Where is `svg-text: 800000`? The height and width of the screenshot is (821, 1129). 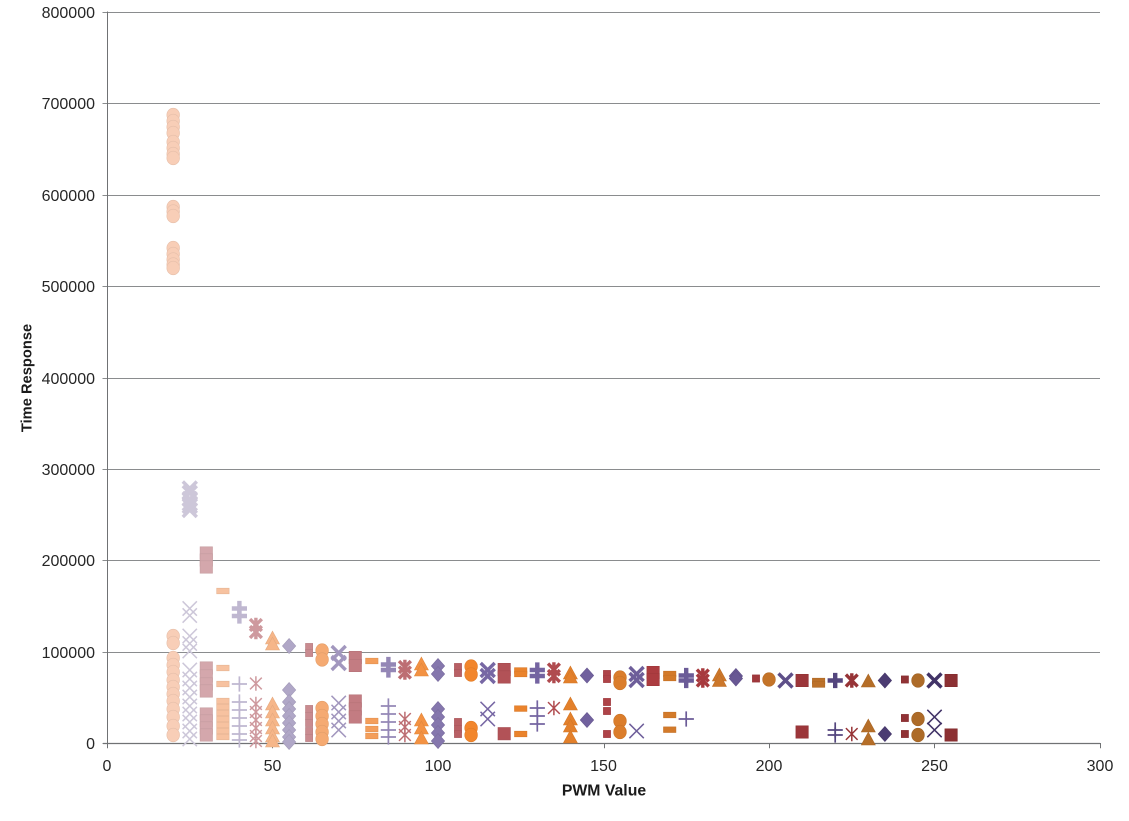 svg-text: 800000 is located at coordinates (68, 13).